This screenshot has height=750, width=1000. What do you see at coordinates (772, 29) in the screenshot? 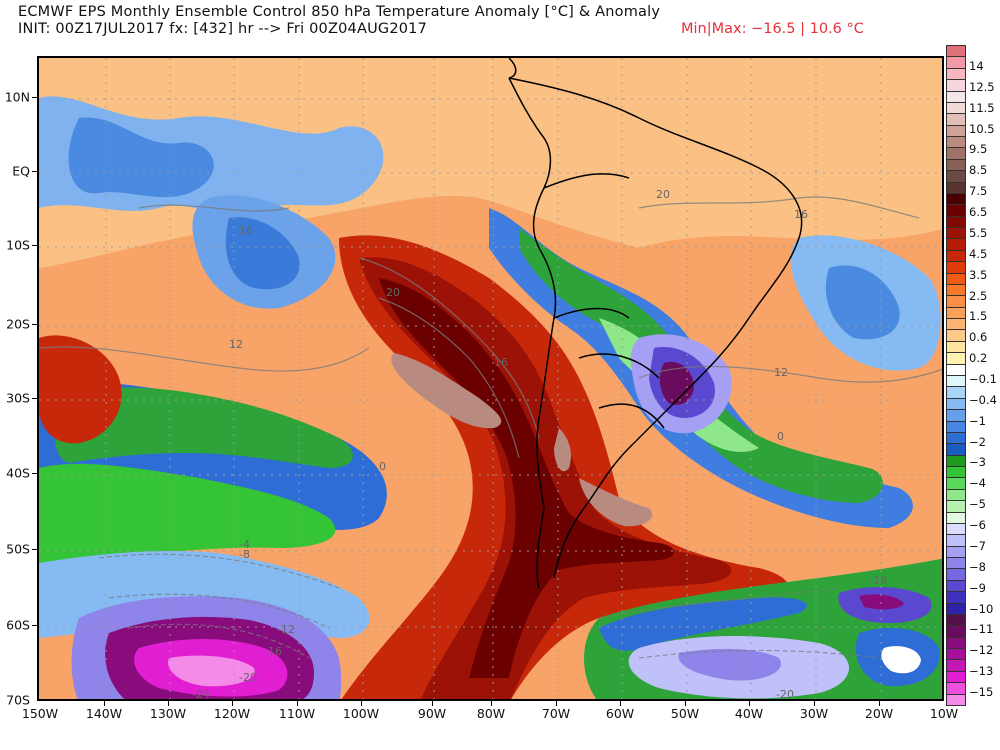
I see `min-max-label: Min|Max: −16.5 | 10.6 °C` at bounding box center [772, 29].